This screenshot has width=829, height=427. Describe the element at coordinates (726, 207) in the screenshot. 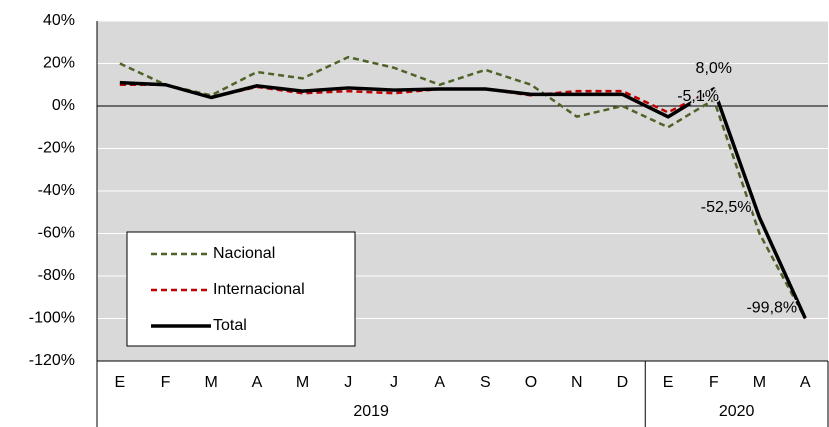

I see `data-label: -52,5%` at that location.